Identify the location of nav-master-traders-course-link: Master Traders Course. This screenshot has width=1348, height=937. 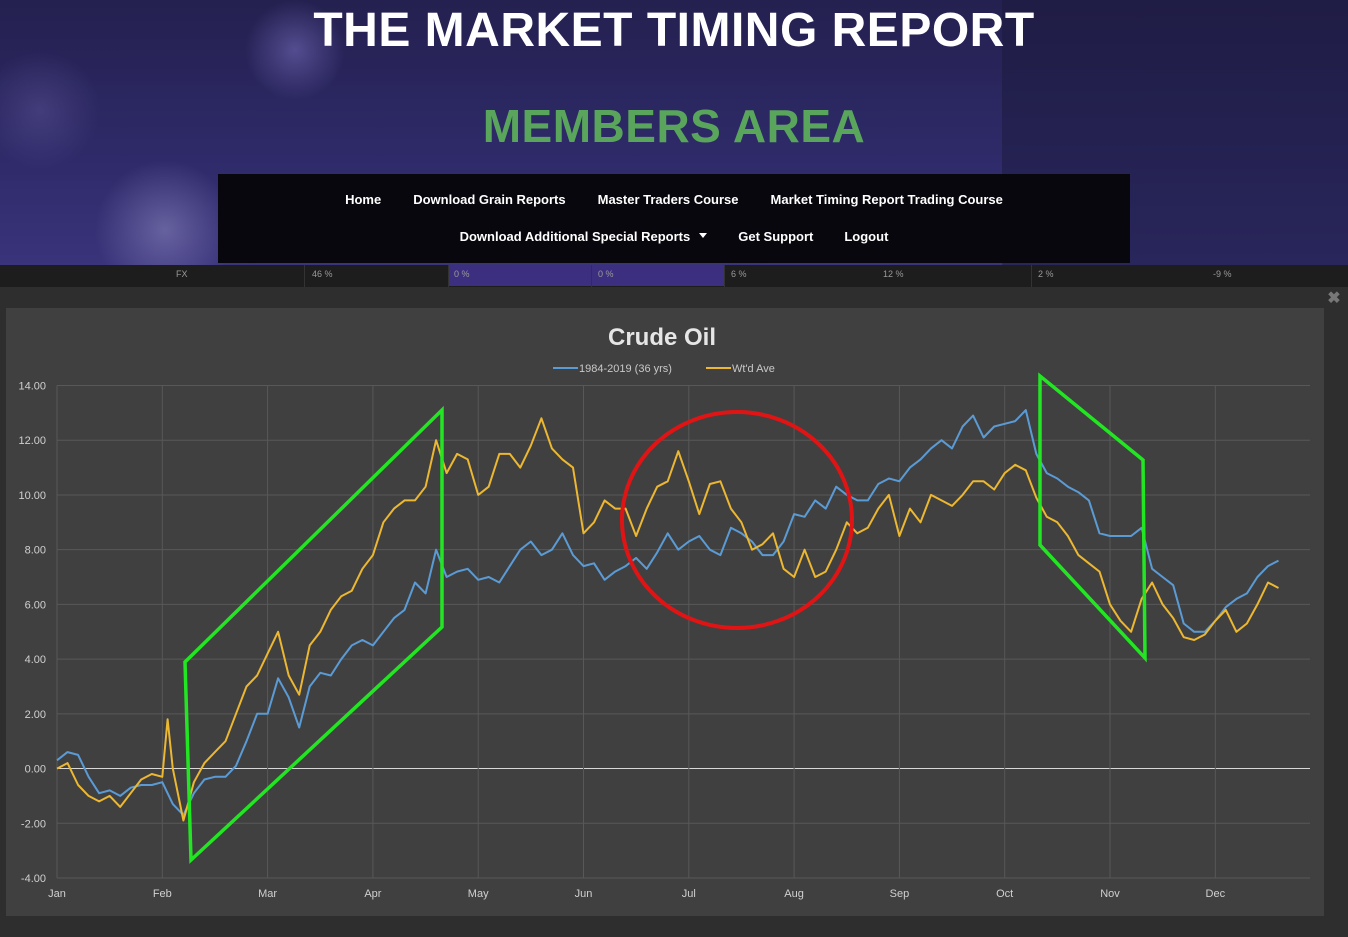
(668, 199).